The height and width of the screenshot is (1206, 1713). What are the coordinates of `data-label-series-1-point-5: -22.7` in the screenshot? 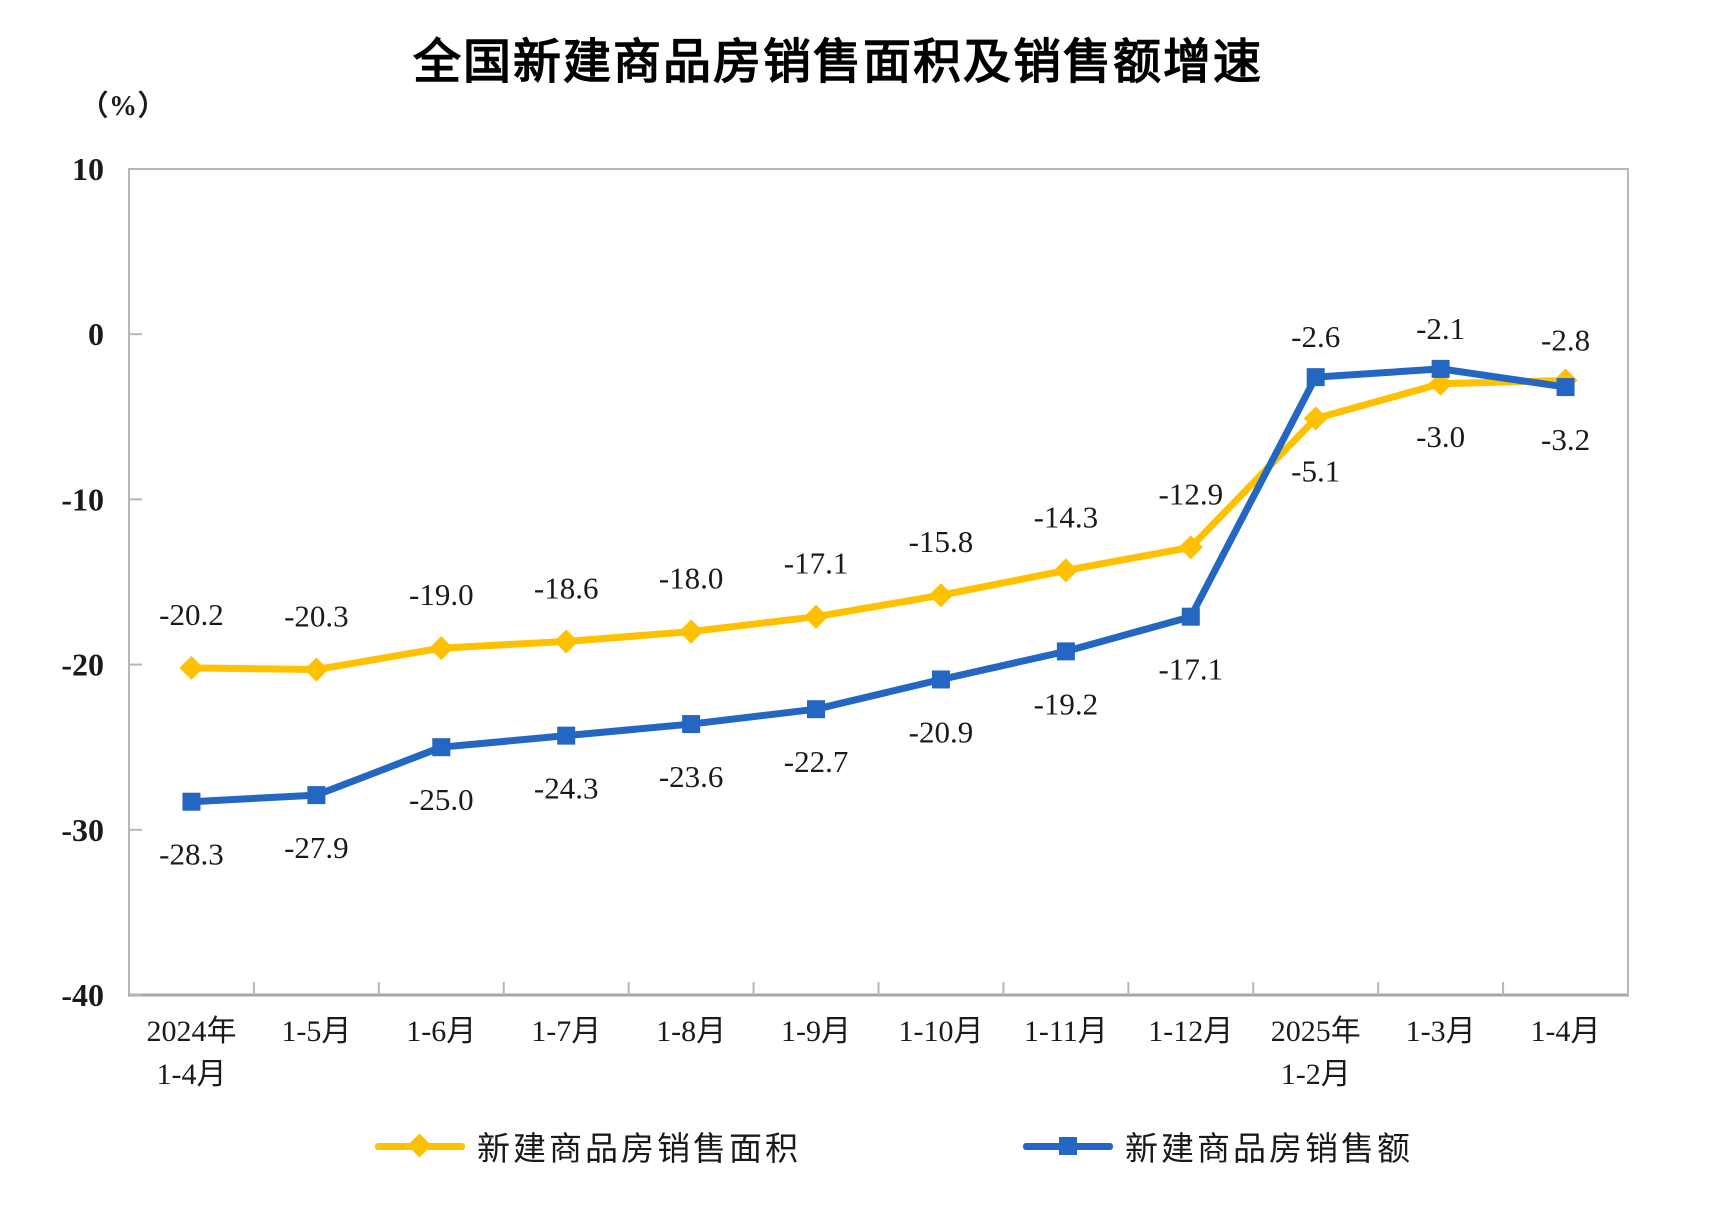 It's located at (816, 761).